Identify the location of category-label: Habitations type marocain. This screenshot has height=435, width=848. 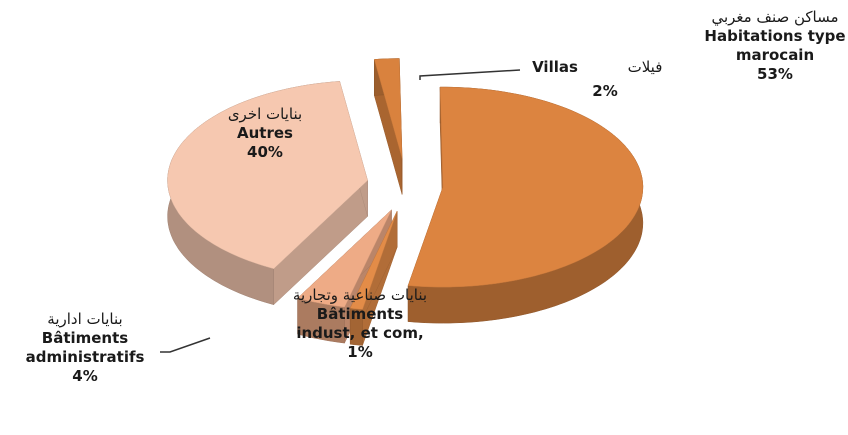
(775, 45).